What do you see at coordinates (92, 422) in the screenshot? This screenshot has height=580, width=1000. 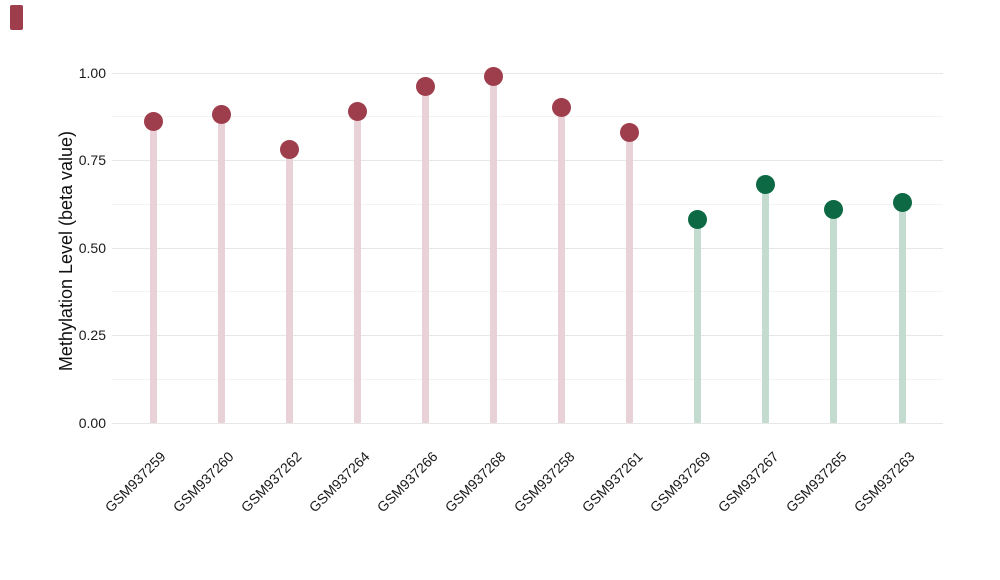 I see `y-tick-label: 0.00` at bounding box center [92, 422].